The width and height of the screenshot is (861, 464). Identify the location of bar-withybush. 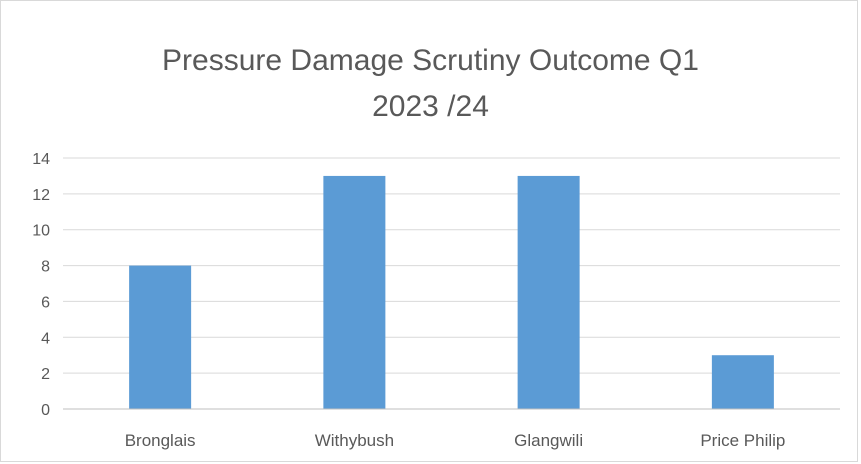
(354, 292).